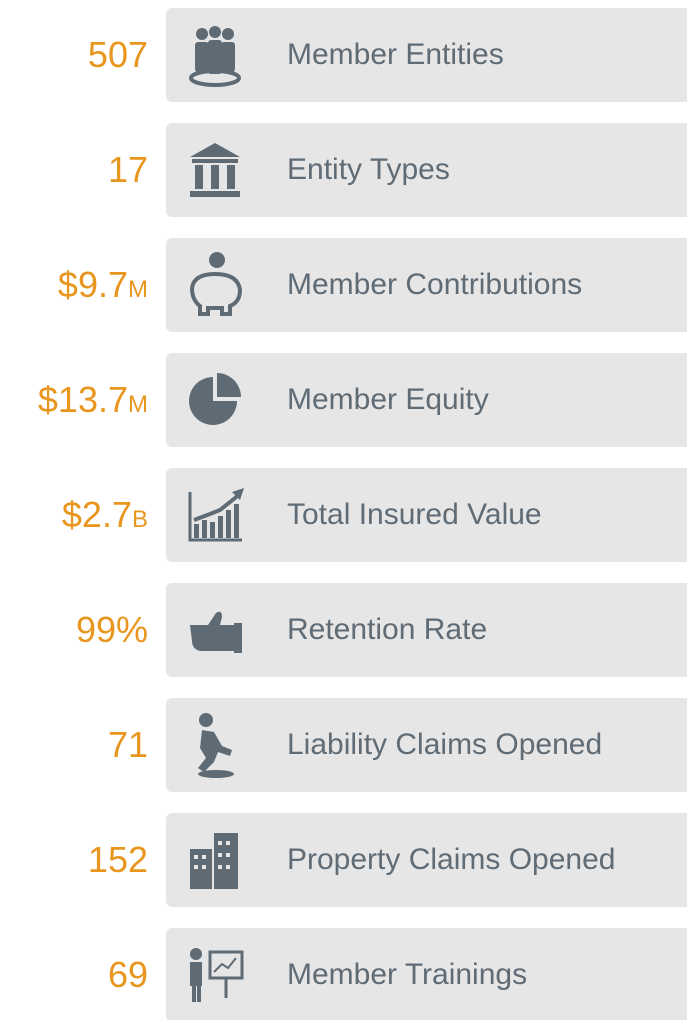 The height and width of the screenshot is (1020, 687). I want to click on stat-value: $9.7M, so click(103, 285).